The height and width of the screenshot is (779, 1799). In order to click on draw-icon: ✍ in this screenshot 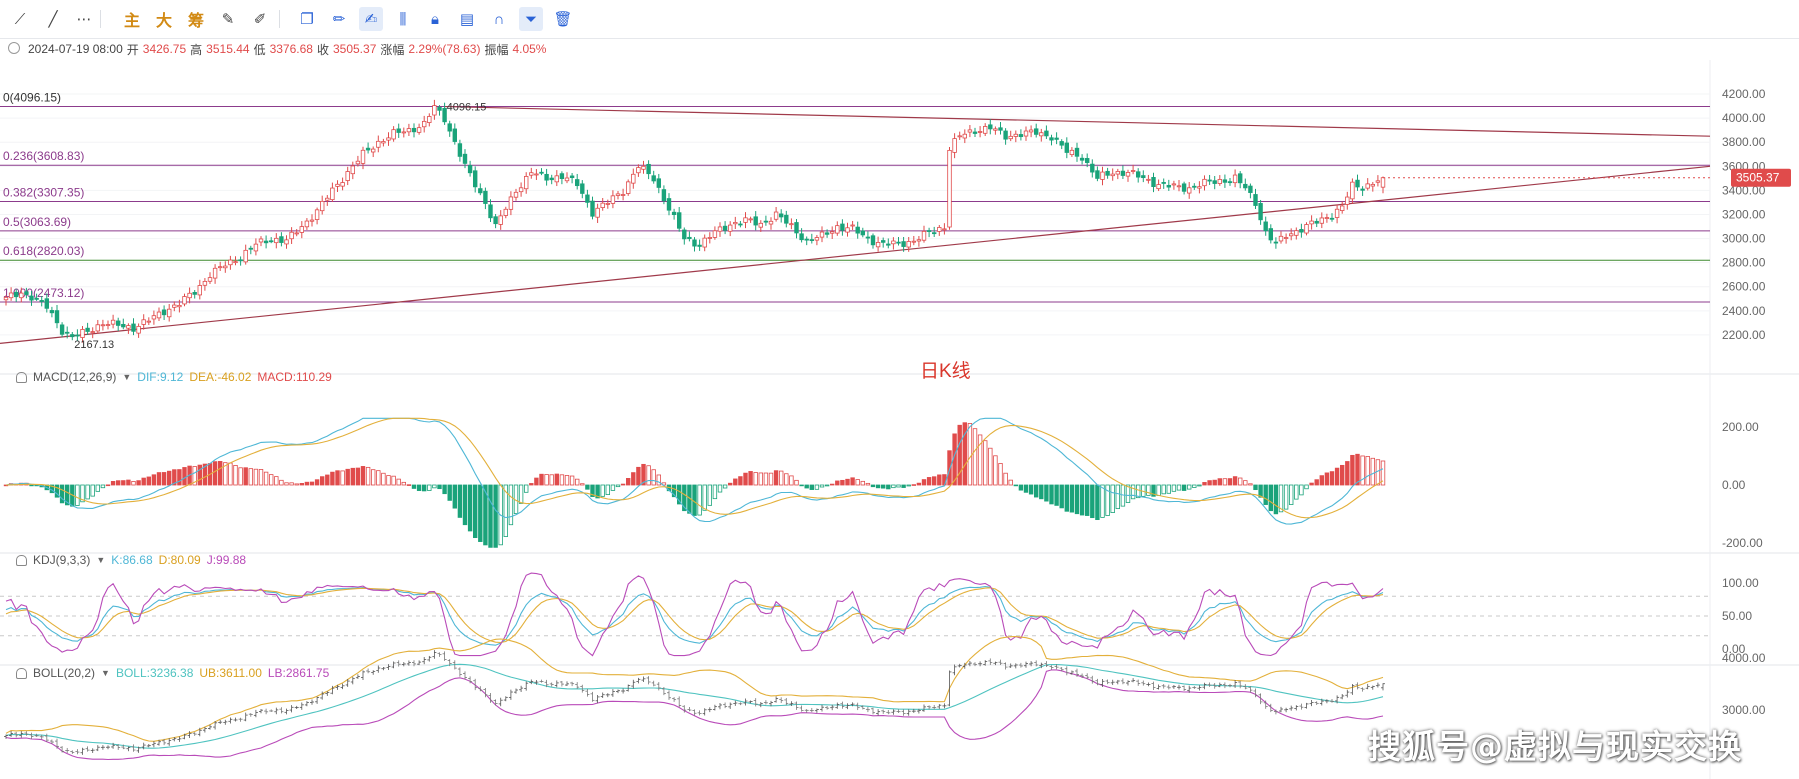, I will do `click(371, 19)`.